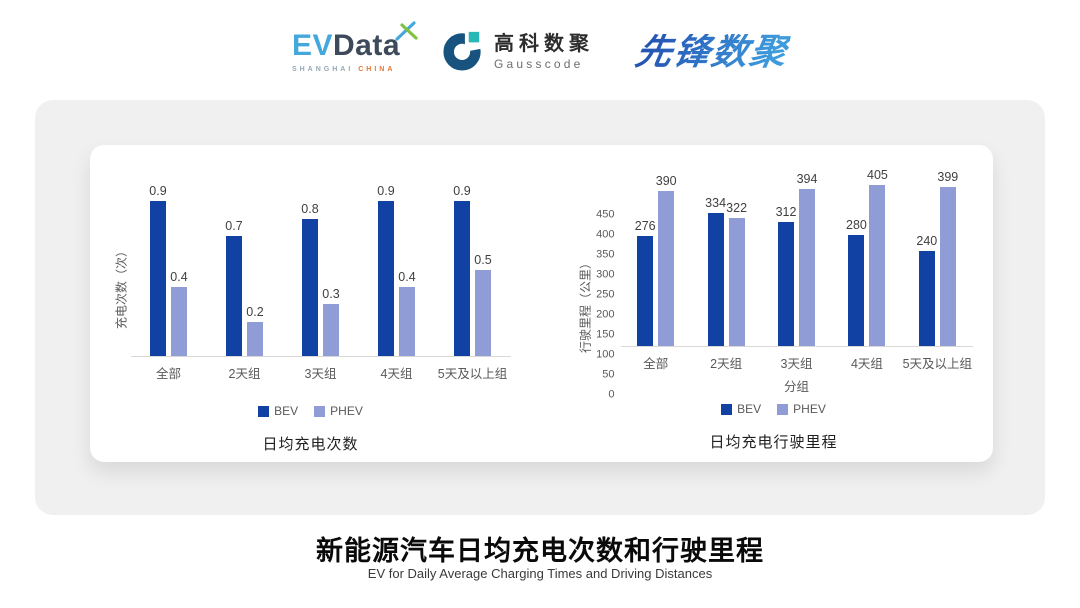  What do you see at coordinates (947, 258) in the screenshot?
I see `bar-phev: 399` at bounding box center [947, 258].